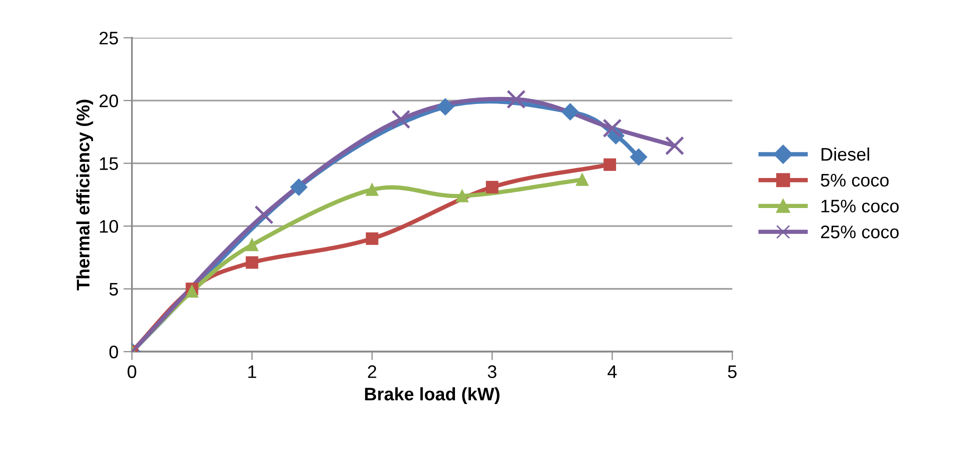 Image resolution: width=956 pixels, height=472 pixels. I want to click on x-axis-title: Brake load (kW), so click(432, 395).